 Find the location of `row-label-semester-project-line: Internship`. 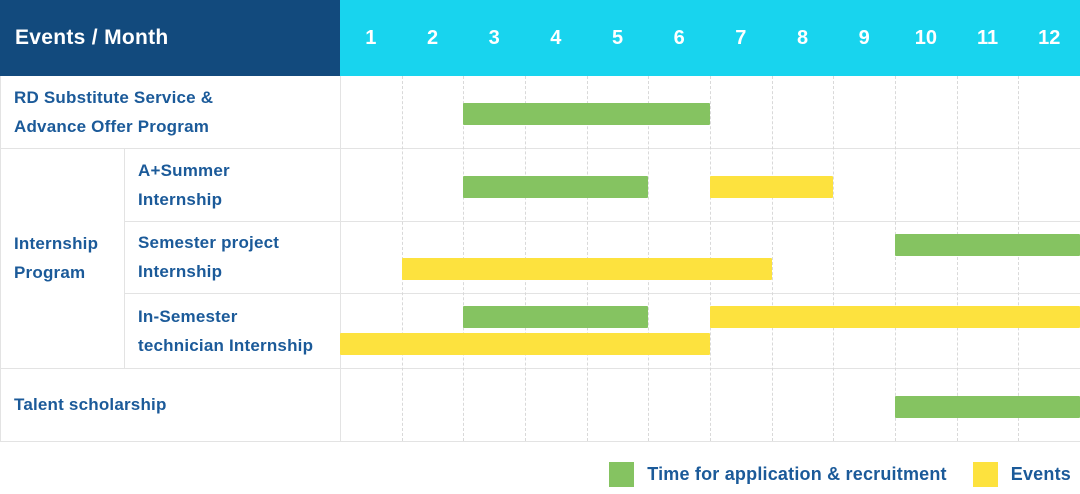

row-label-semester-project-line: Internship is located at coordinates (180, 271).